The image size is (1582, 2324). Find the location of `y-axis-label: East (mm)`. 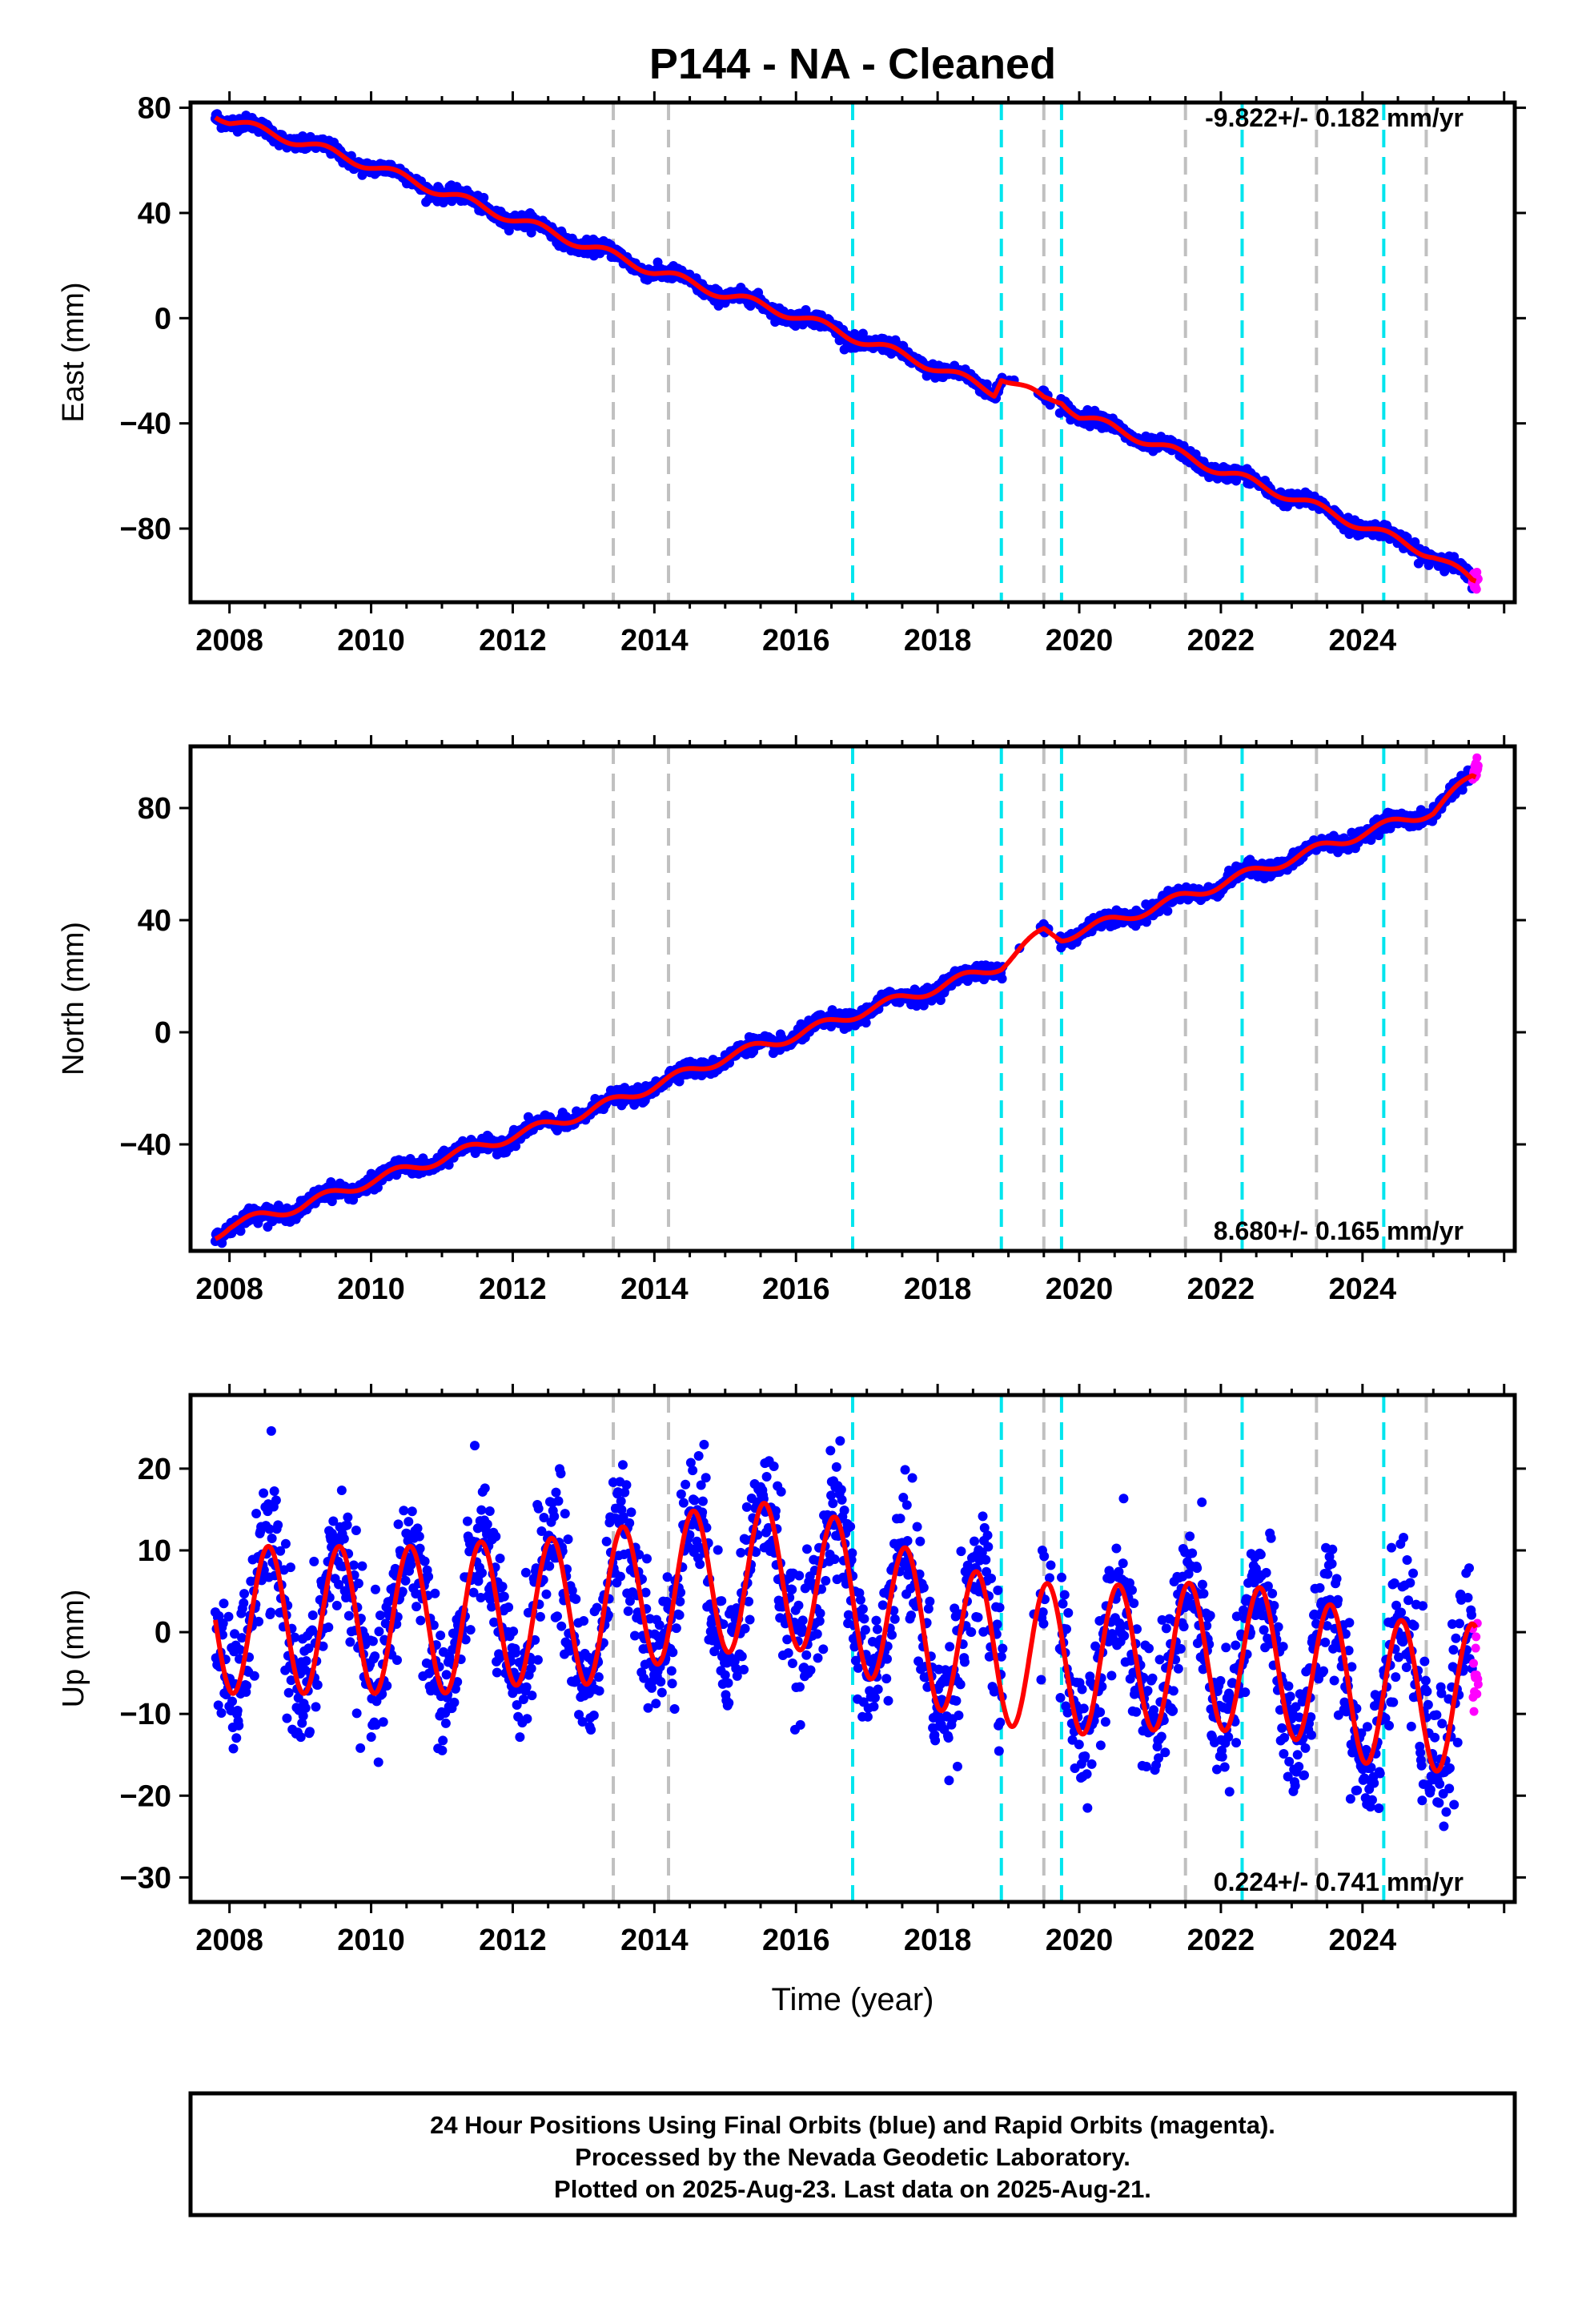

y-axis-label: East (mm) is located at coordinates (74, 352).